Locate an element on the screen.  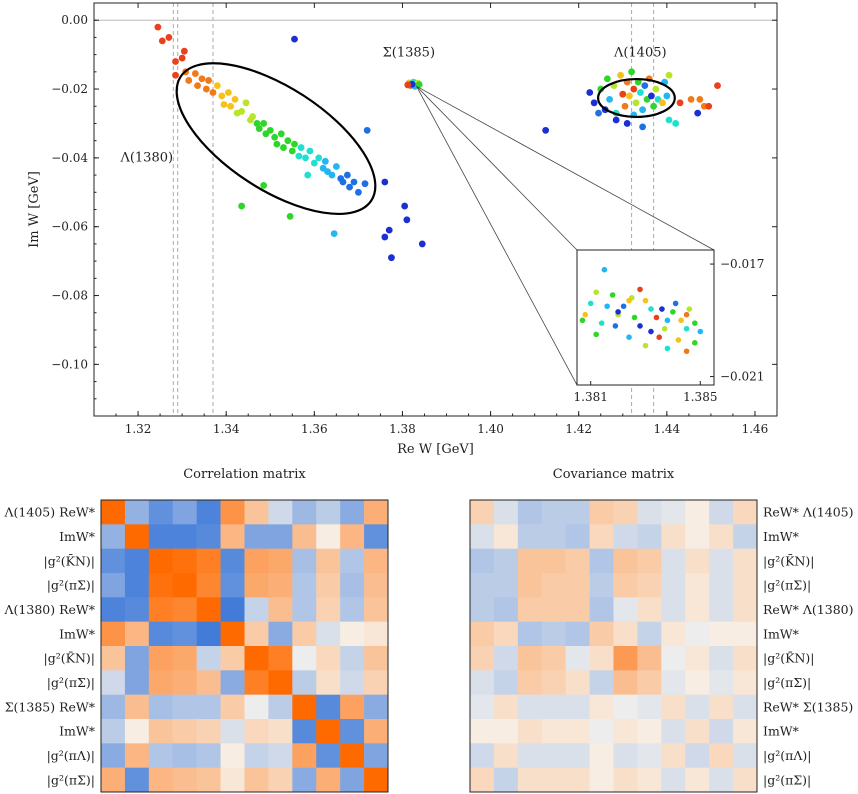
inset-x-tick-label: 1.385 is located at coordinates (700, 397).